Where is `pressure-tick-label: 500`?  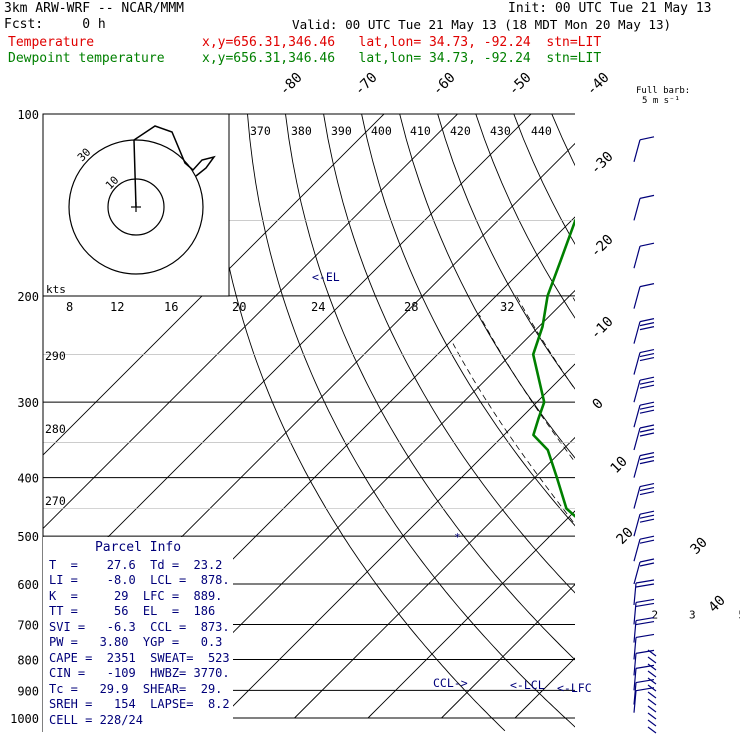
pressure-tick-label: 500 is located at coordinates (28, 537).